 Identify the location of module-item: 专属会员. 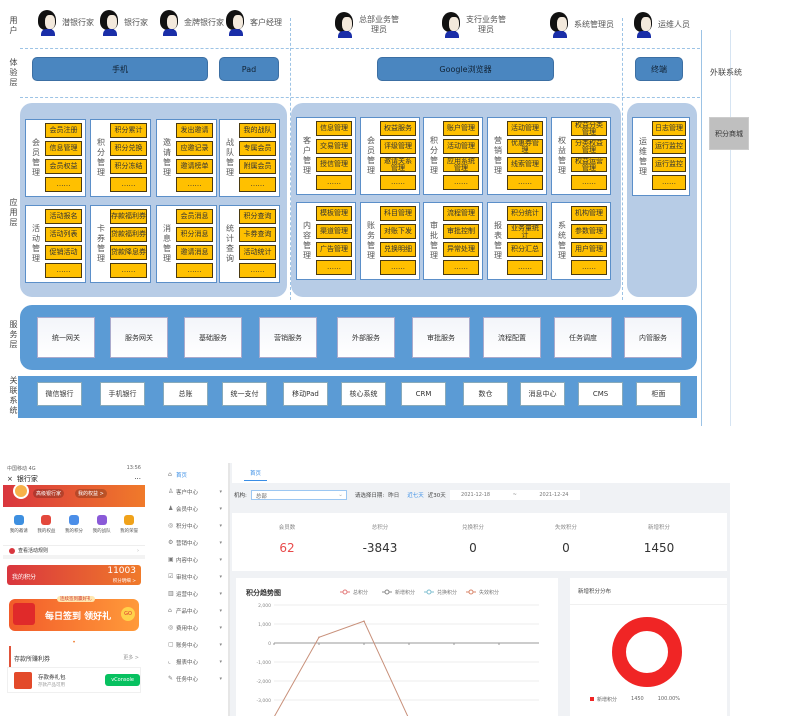
(257, 148).